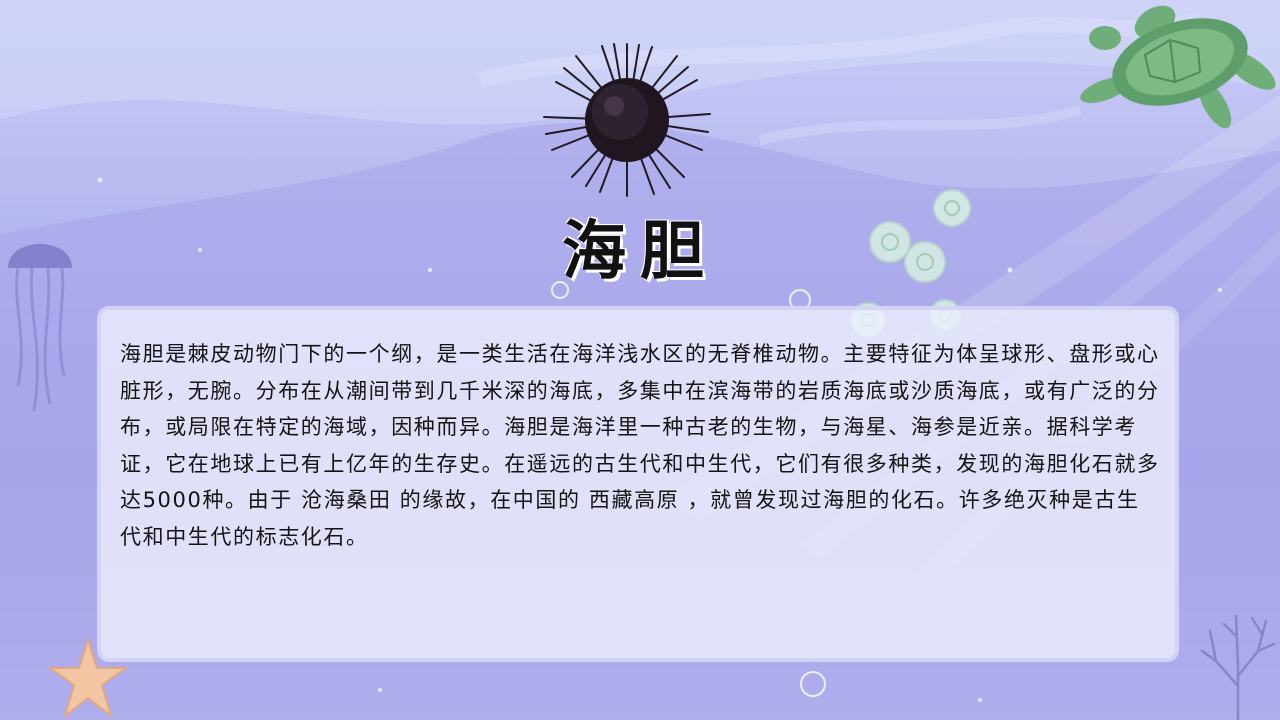 The width and height of the screenshot is (1280, 720). Describe the element at coordinates (40, 328) in the screenshot. I see `jellyfish-icon` at that location.